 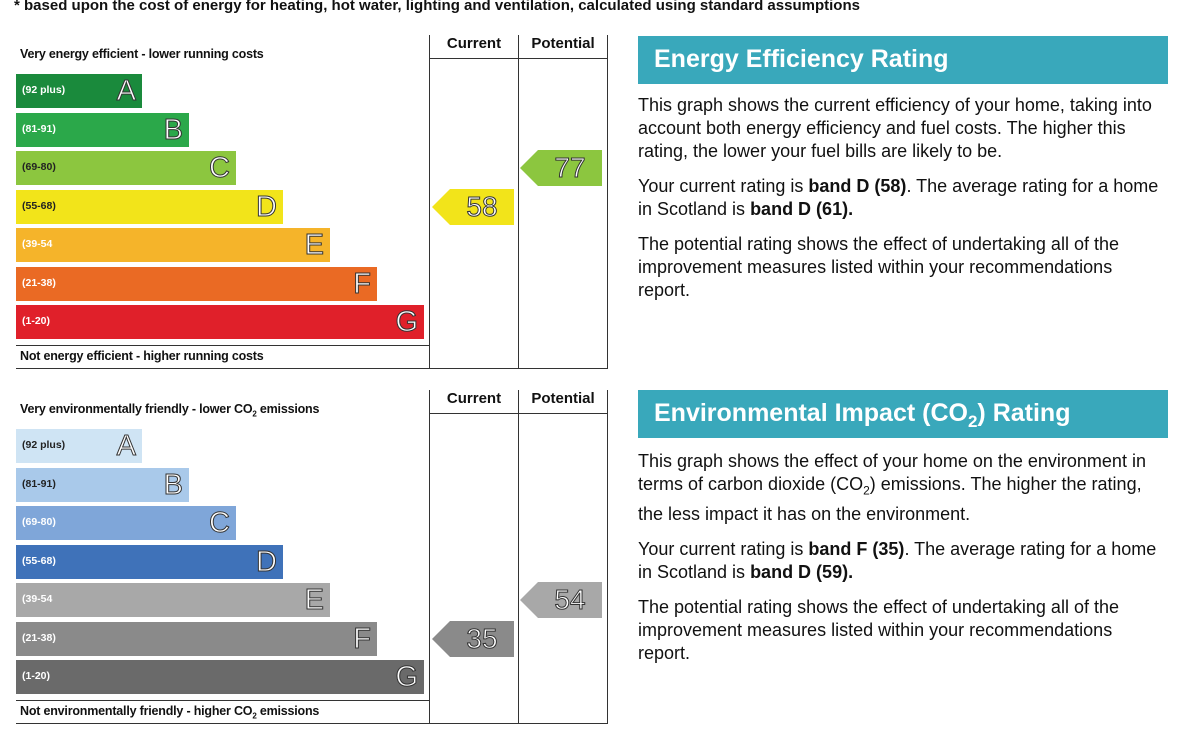 I want to click on current-rating-arrow: 35, so click(x=473, y=638).